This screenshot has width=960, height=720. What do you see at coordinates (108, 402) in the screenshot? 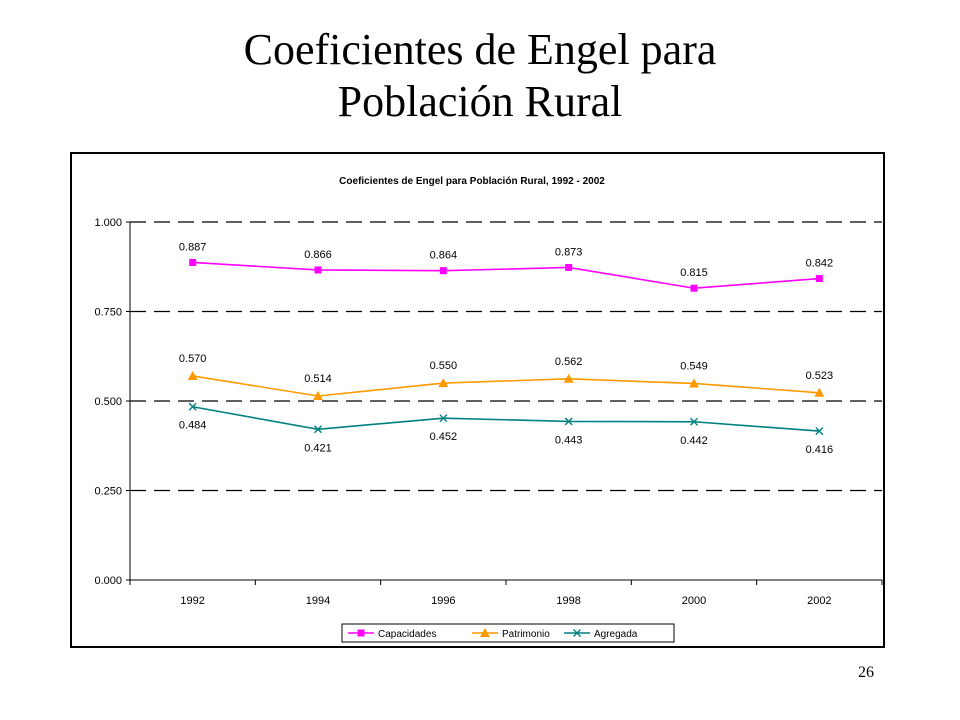
I see `y-tick-label: 0.500` at bounding box center [108, 402].